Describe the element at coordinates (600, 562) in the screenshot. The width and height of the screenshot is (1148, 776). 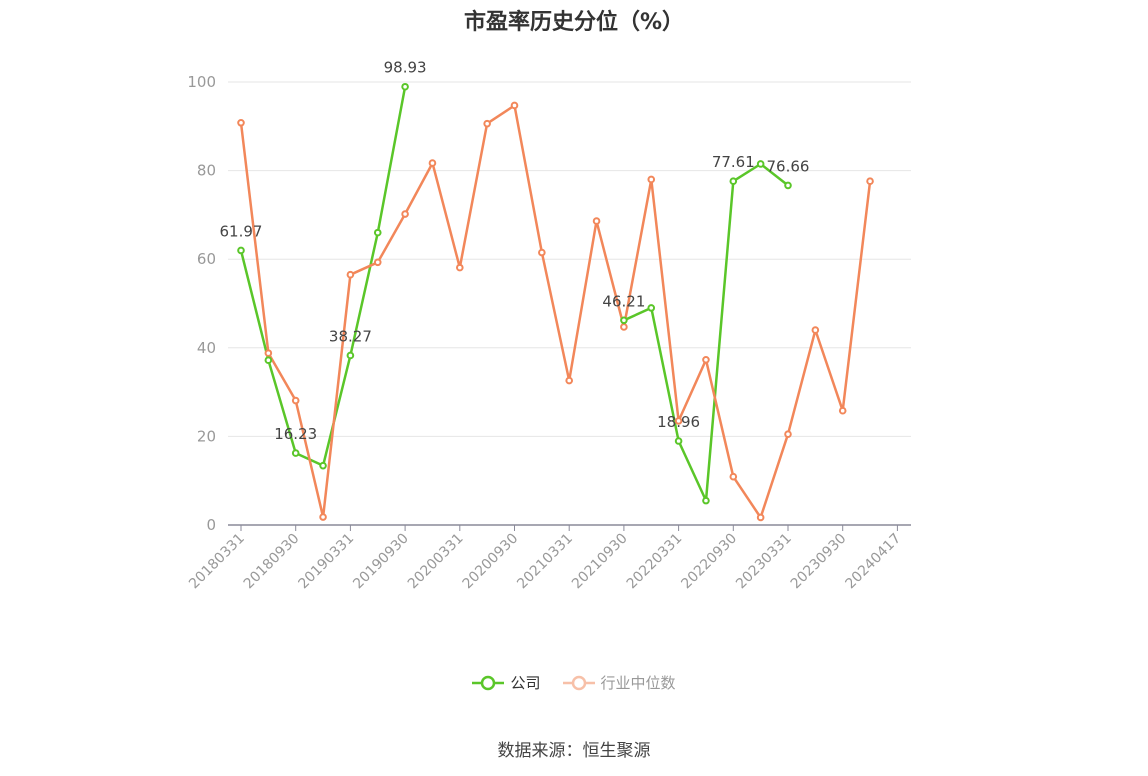
I see `x-tick-label: 20210930` at that location.